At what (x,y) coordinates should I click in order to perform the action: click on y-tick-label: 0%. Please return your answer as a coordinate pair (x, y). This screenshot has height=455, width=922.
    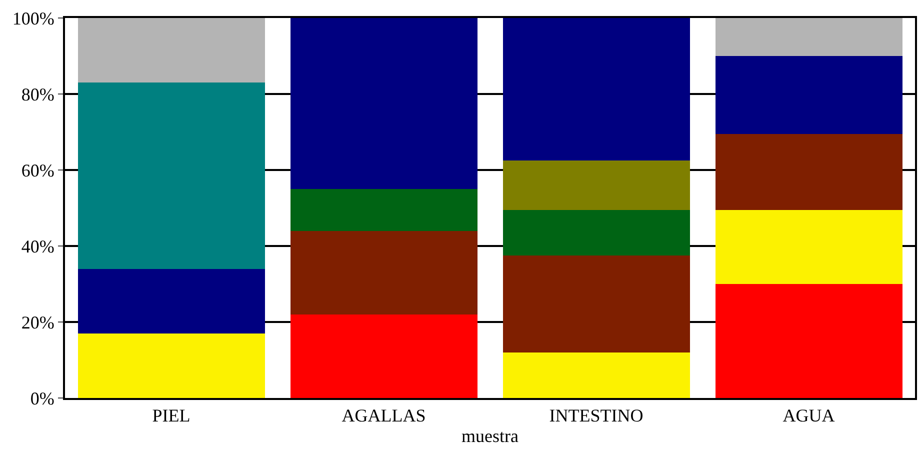
    Looking at the image, I should click on (42, 398).